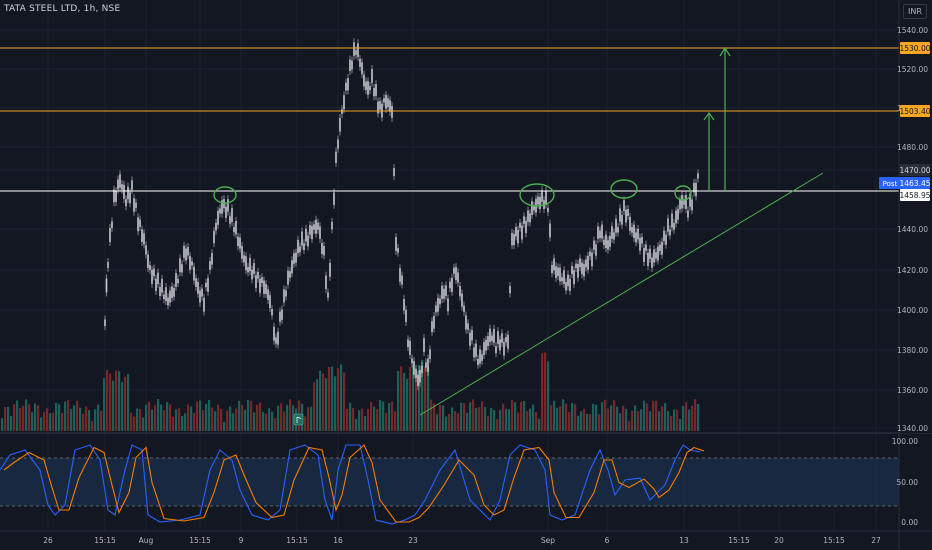 The height and width of the screenshot is (550, 932). What do you see at coordinates (298, 419) in the screenshot?
I see `earnings-flag-icon` at bounding box center [298, 419].